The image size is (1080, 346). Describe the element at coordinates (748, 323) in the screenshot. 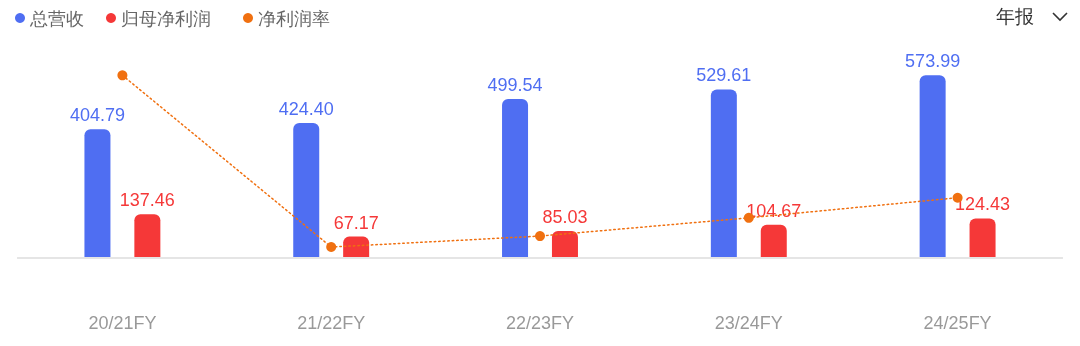

I see `x-tick-label: 23/24FY` at that location.